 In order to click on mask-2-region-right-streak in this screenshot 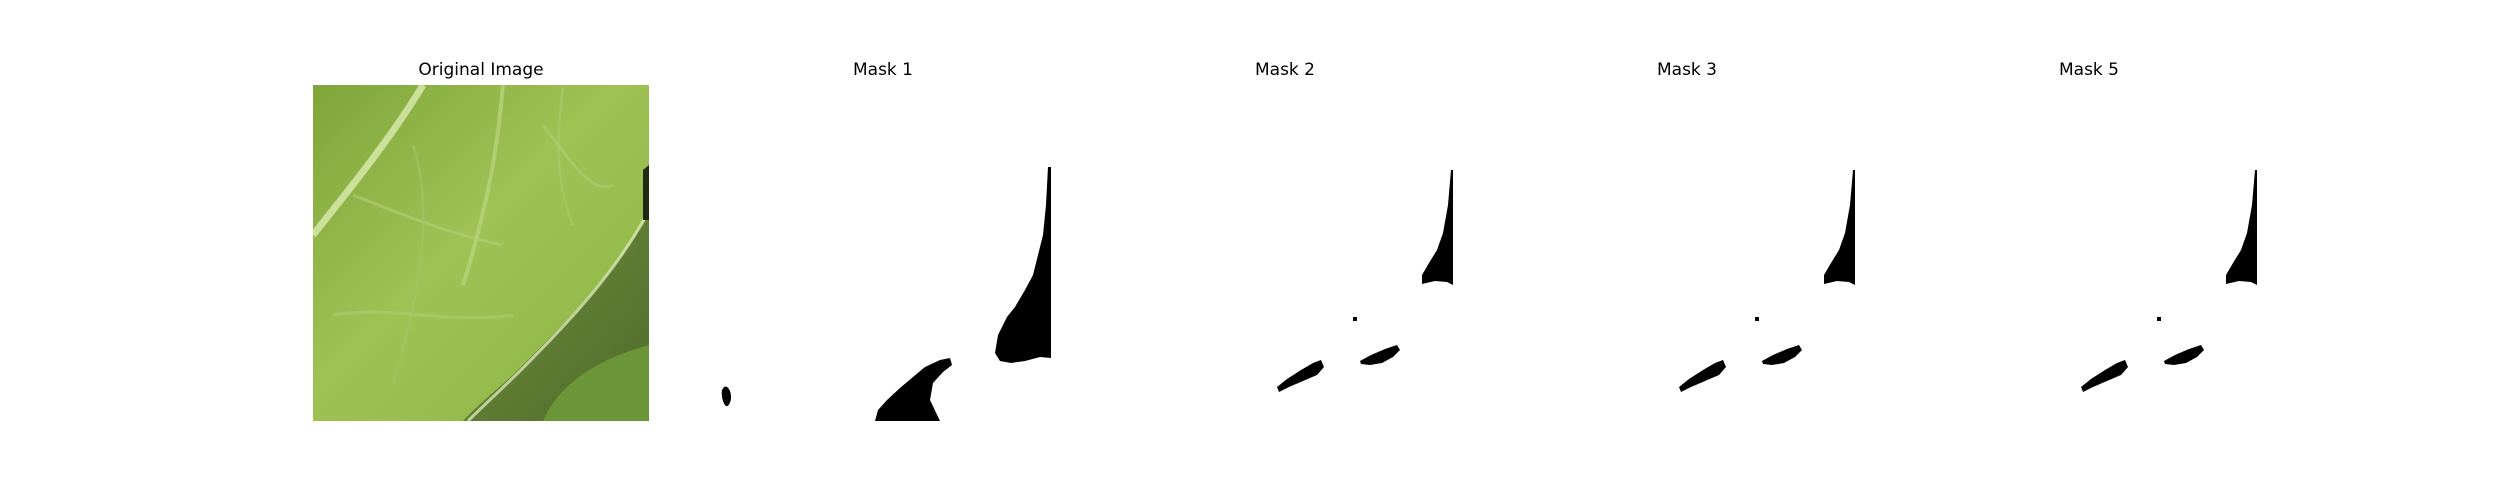, I will do `click(1380, 355)`.